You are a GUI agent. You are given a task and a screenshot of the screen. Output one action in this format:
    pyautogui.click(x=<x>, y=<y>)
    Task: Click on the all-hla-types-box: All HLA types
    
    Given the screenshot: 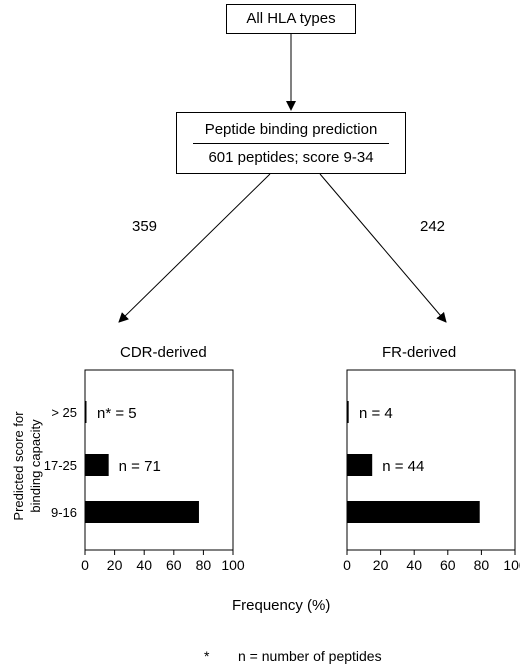 What is the action you would take?
    pyautogui.click(x=291, y=19)
    